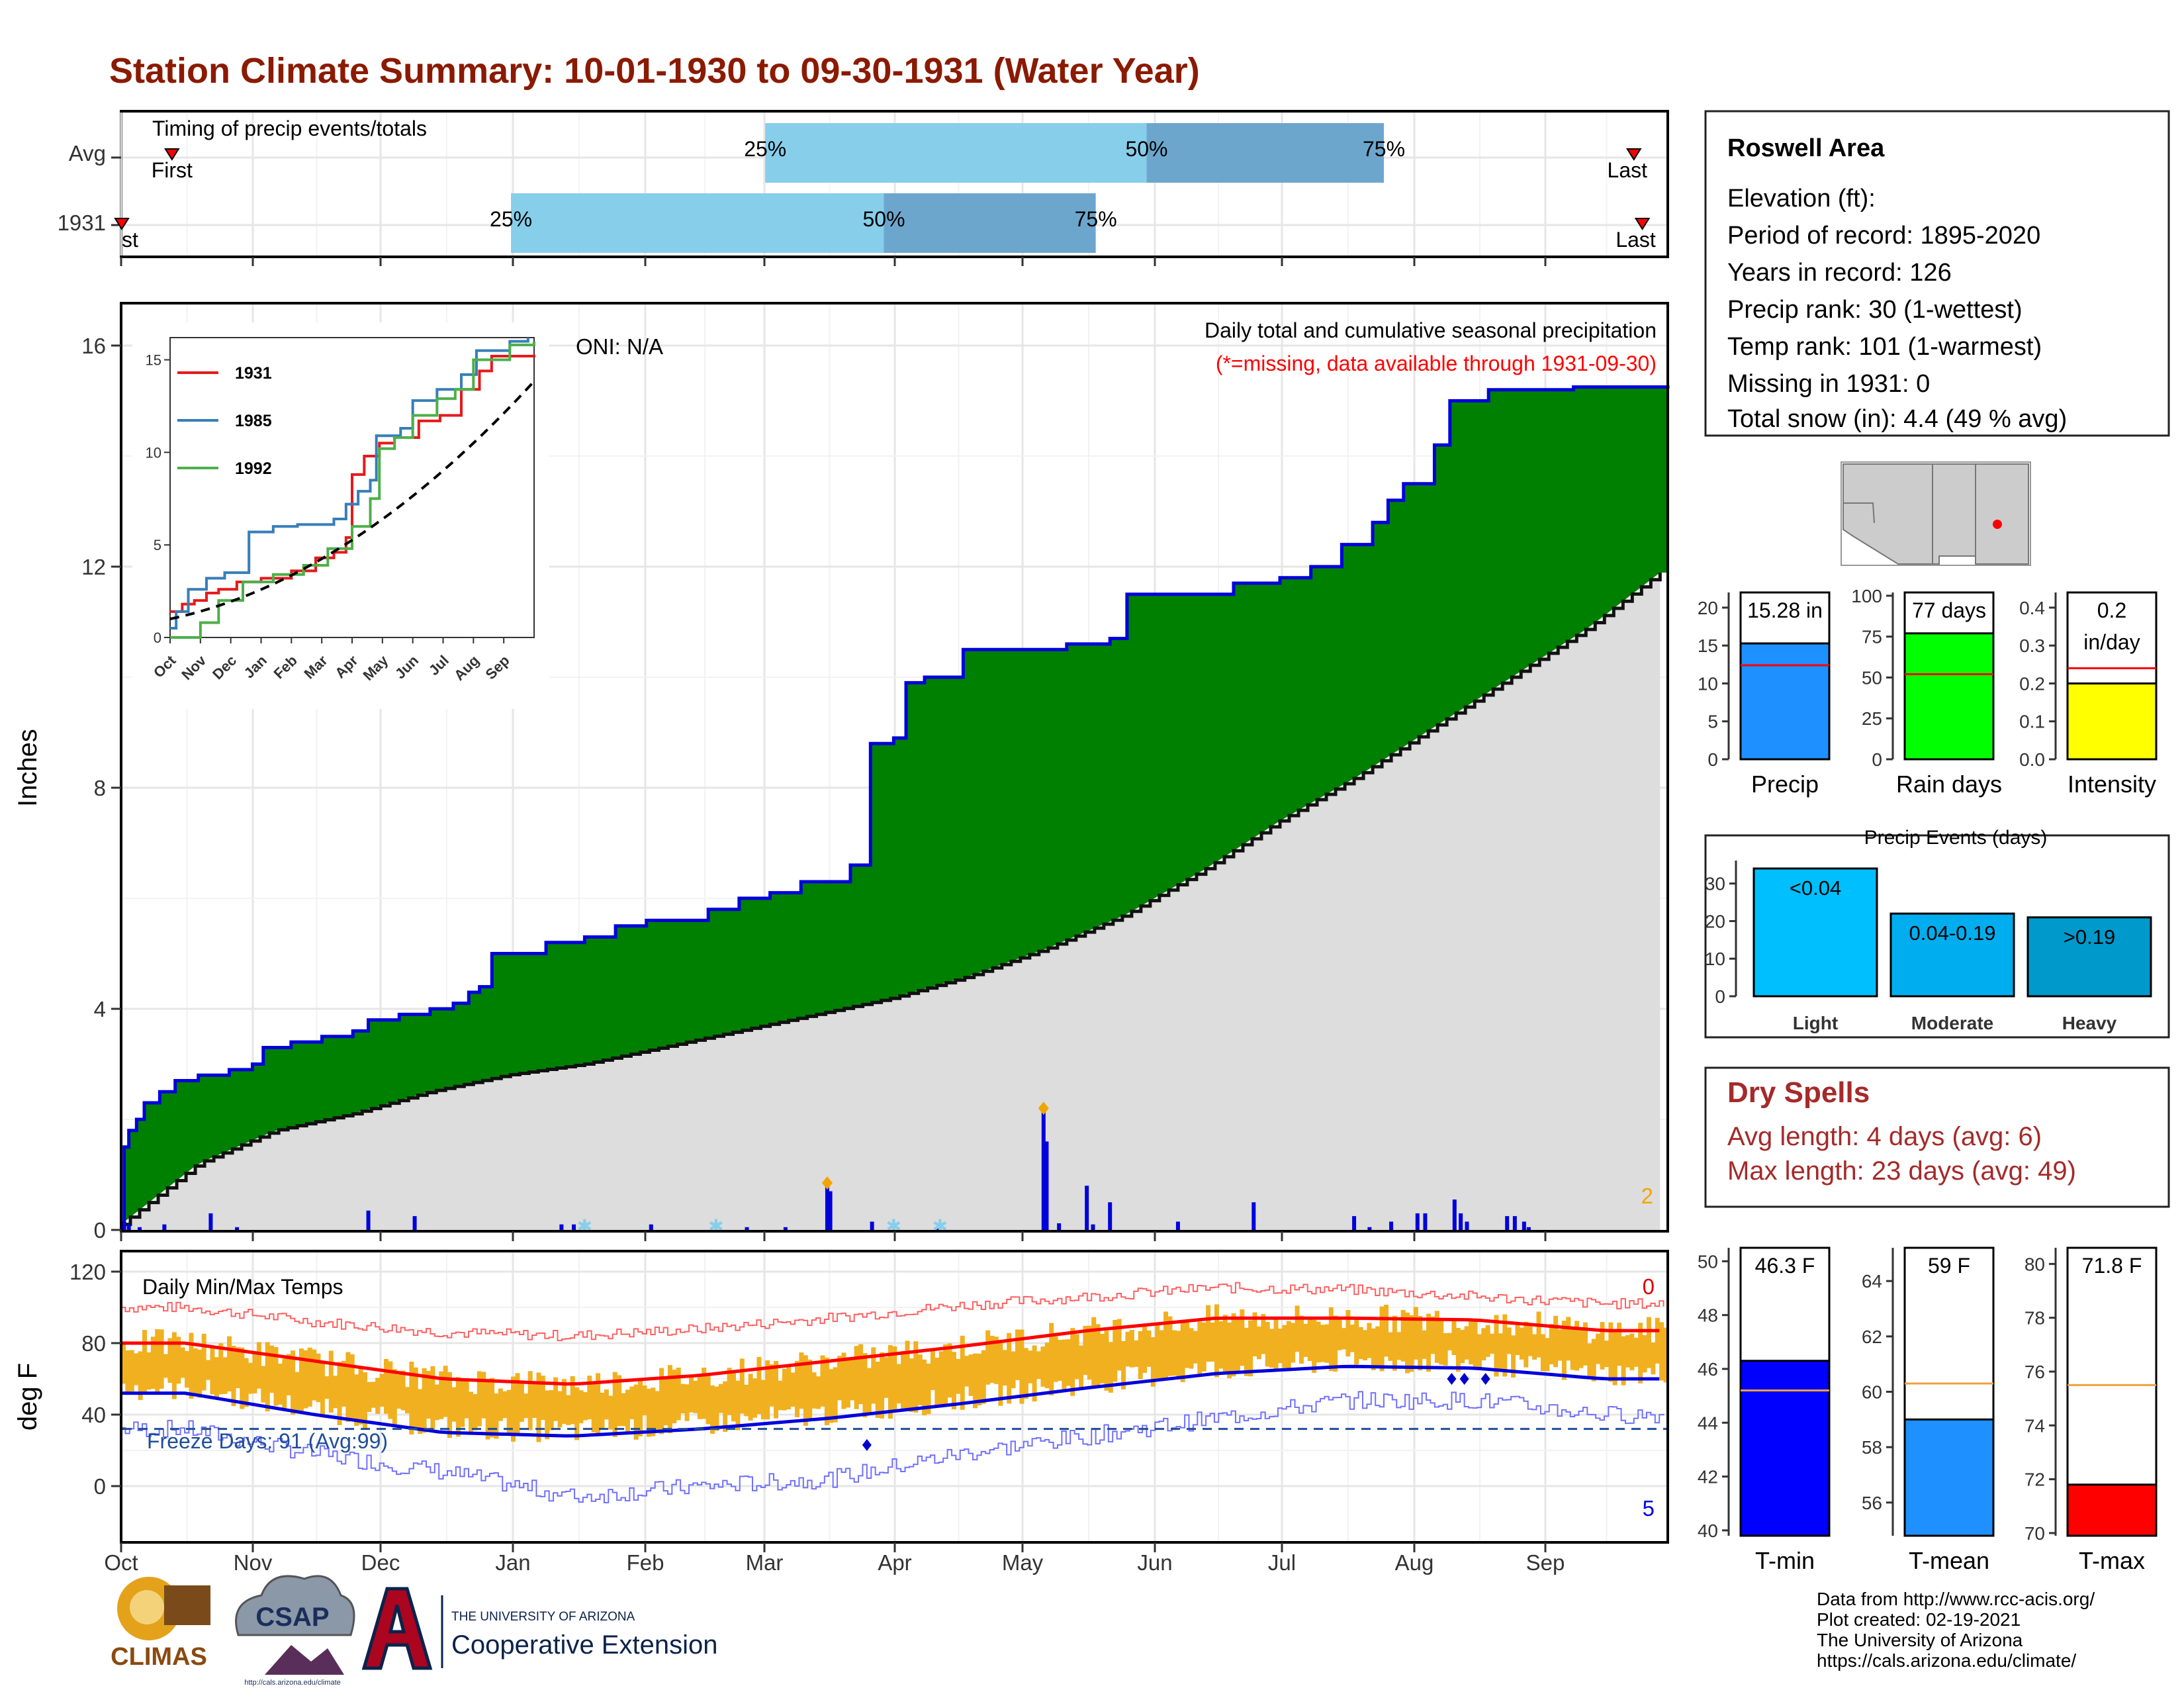  I want to click on tmax-chart-tick-label: 74, so click(2035, 1425).